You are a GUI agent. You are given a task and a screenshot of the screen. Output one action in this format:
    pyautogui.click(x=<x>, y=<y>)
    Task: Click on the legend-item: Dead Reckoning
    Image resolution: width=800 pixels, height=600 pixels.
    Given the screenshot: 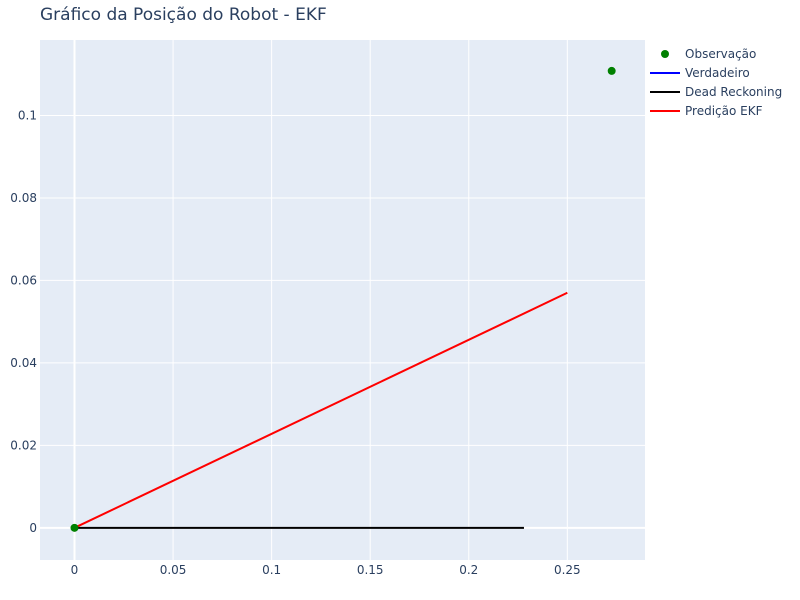 What is the action you would take?
    pyautogui.click(x=716, y=92)
    